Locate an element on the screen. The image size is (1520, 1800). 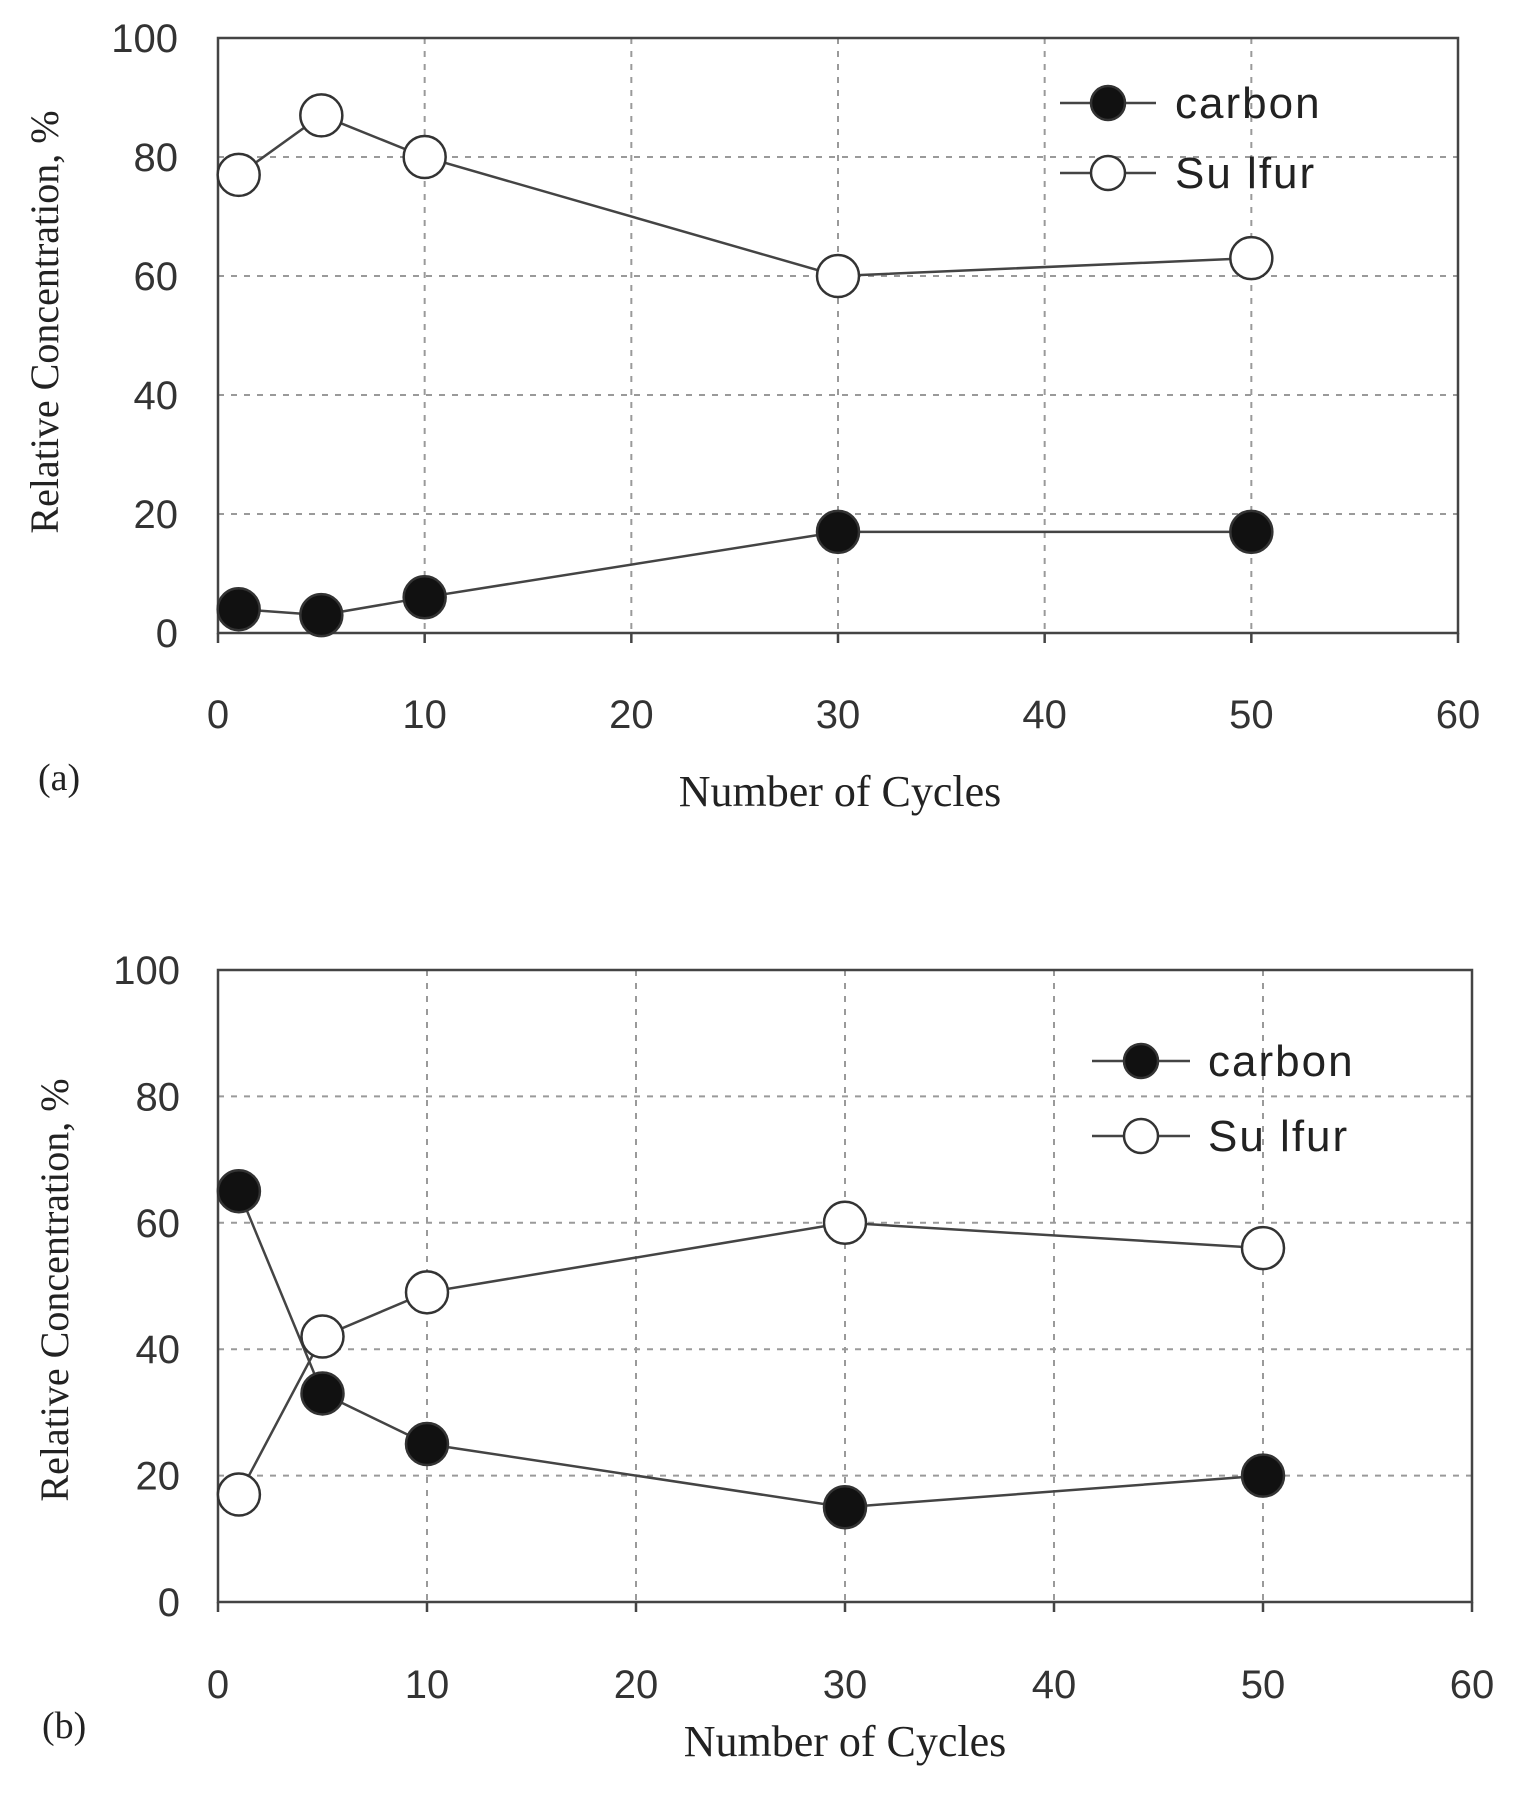
y-tick-label-b: 40 is located at coordinates (158, 1350).